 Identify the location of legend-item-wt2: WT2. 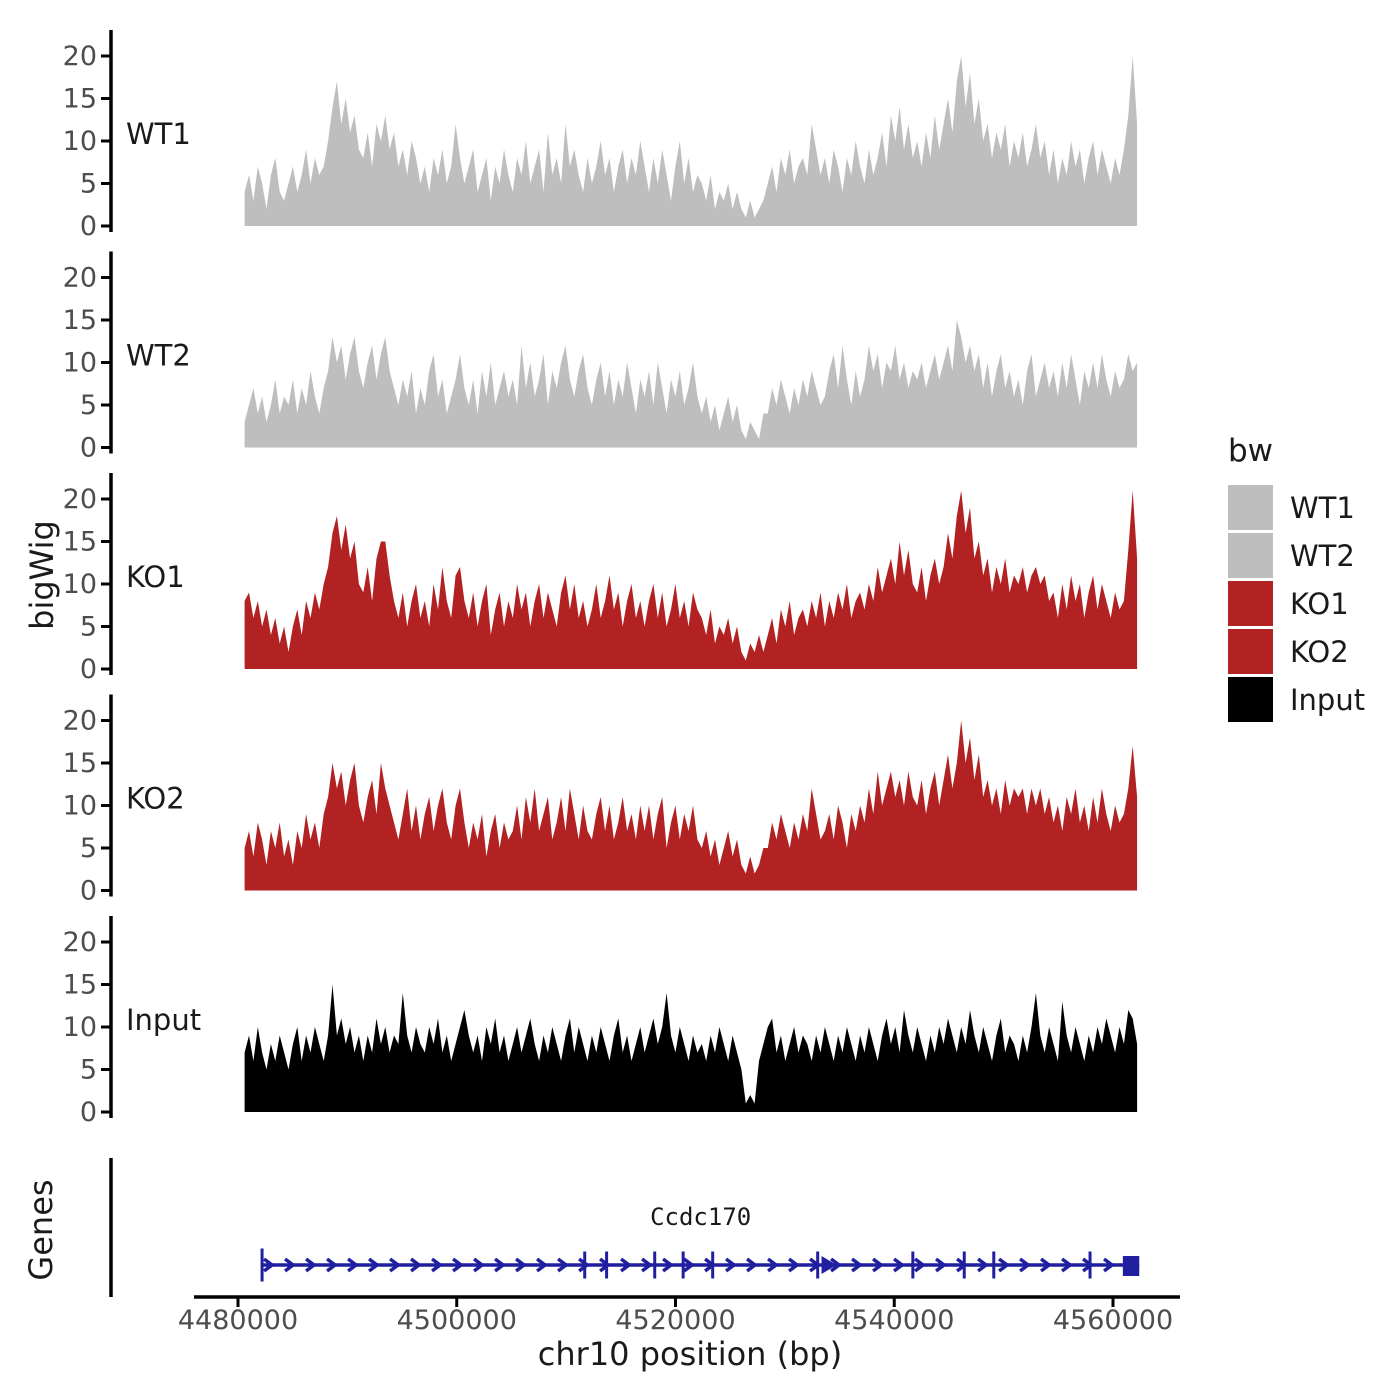
(1296, 555).